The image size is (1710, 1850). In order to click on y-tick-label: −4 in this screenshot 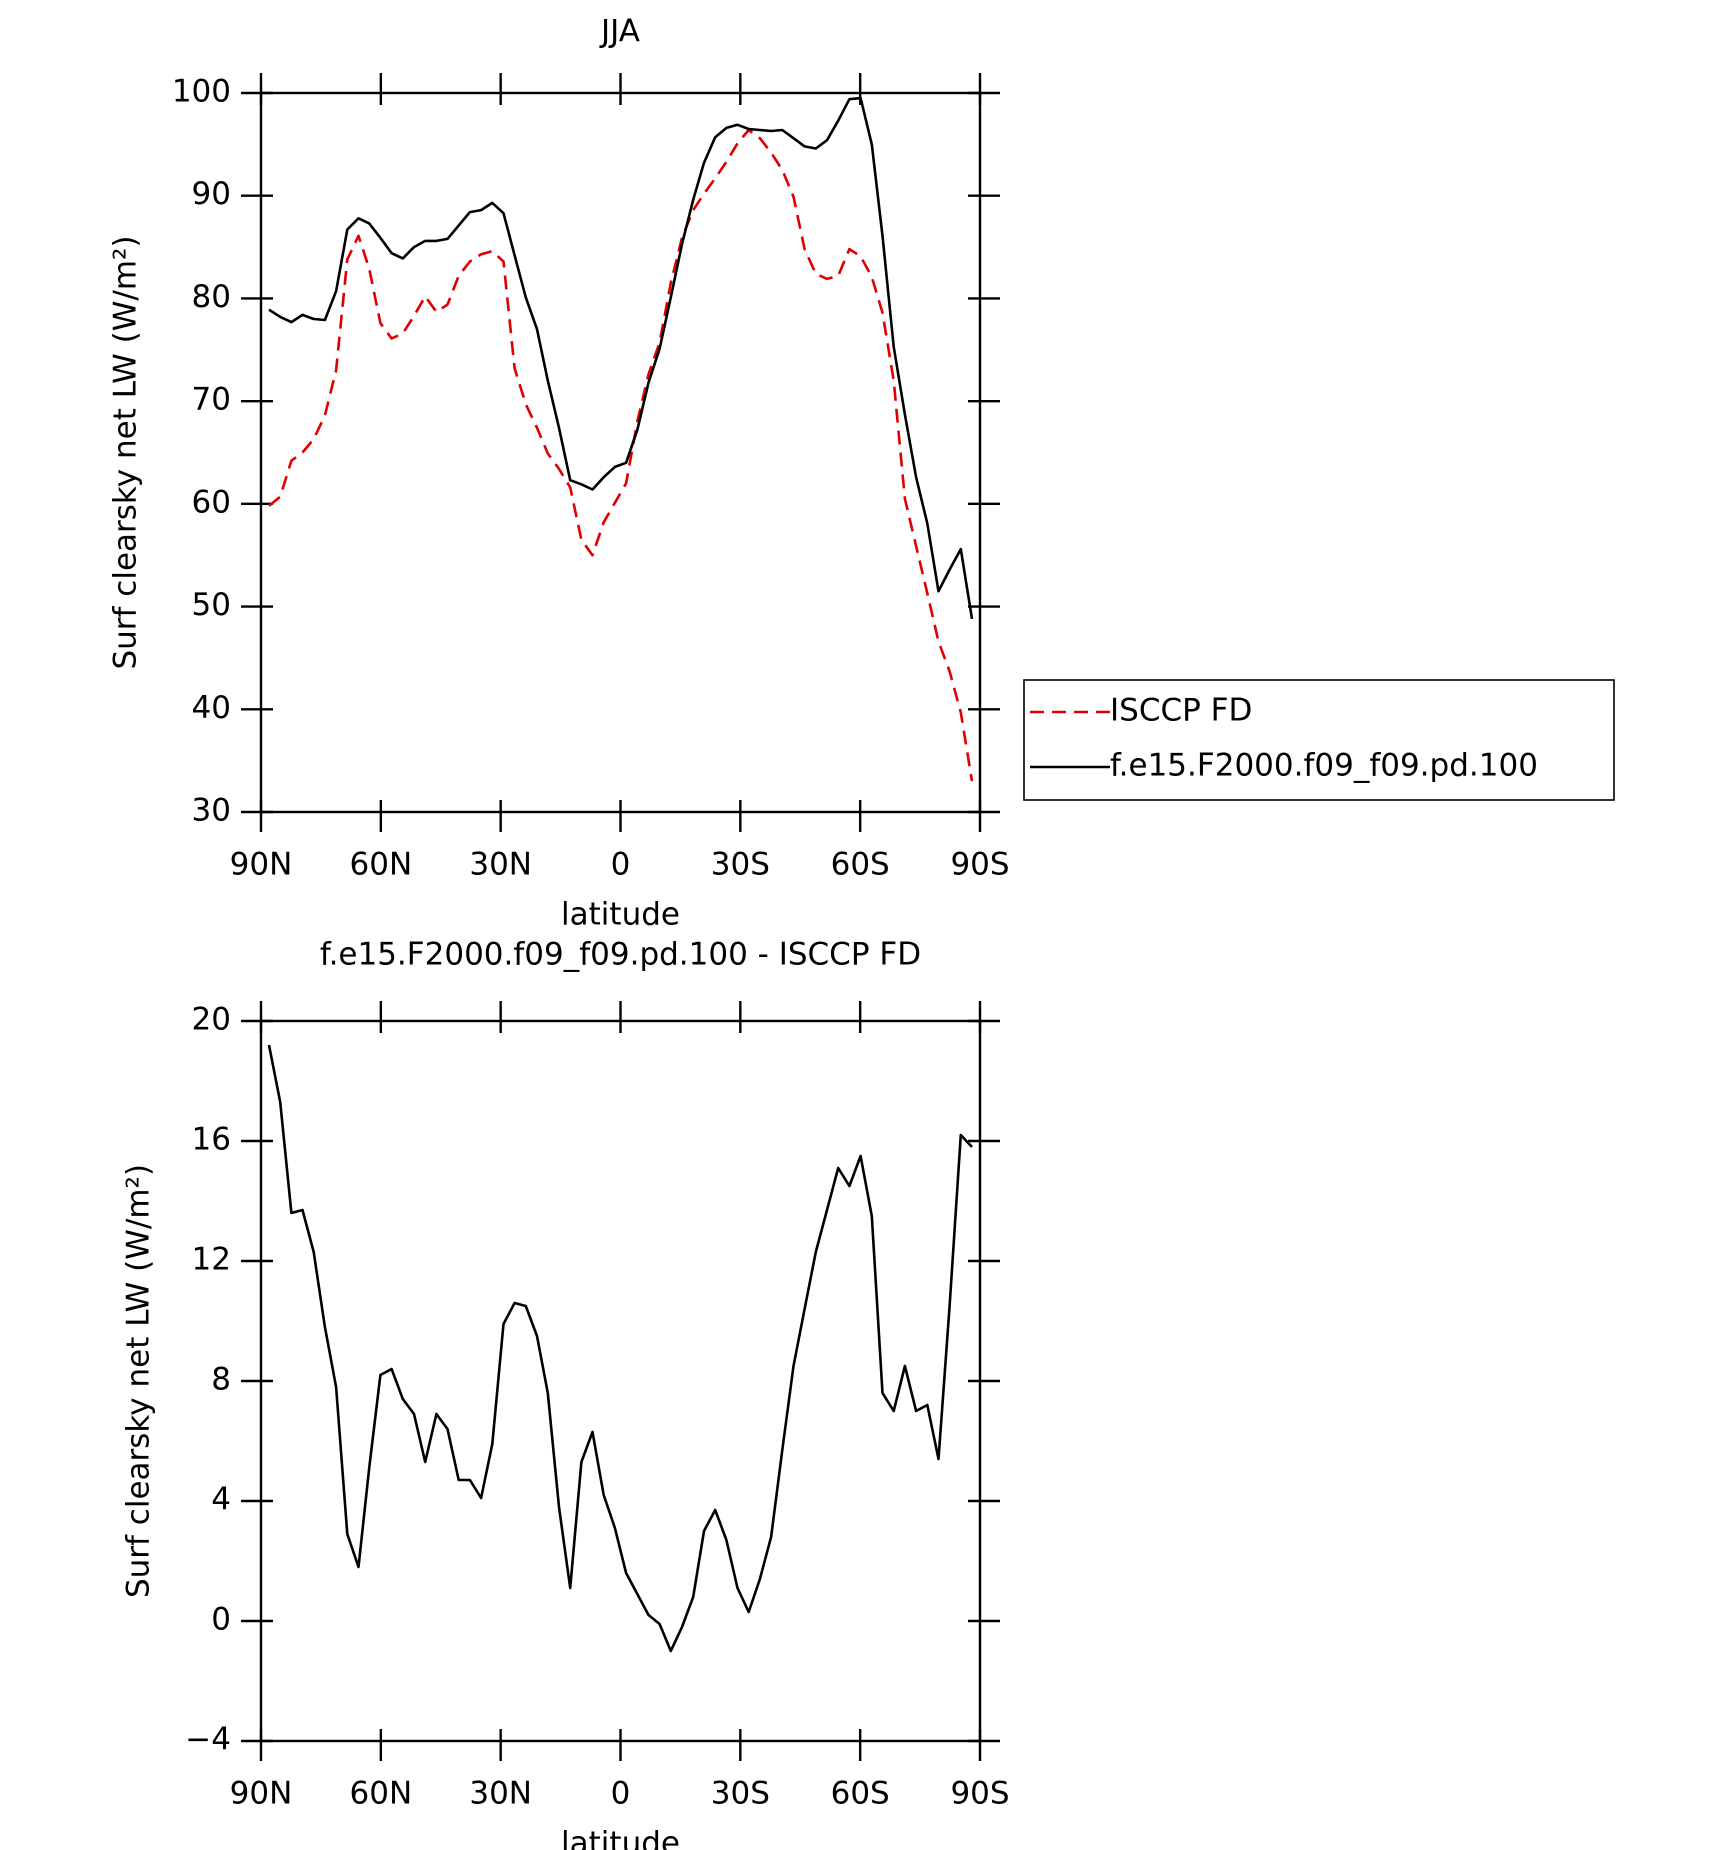, I will do `click(208, 1740)`.